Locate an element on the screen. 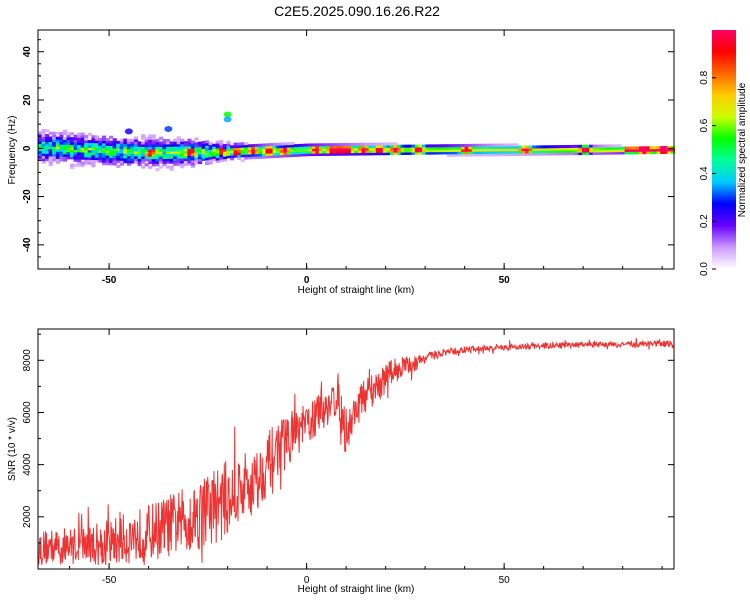 This screenshot has height=600, width=750. snr-y-tick-label: 2000 is located at coordinates (27, 516).